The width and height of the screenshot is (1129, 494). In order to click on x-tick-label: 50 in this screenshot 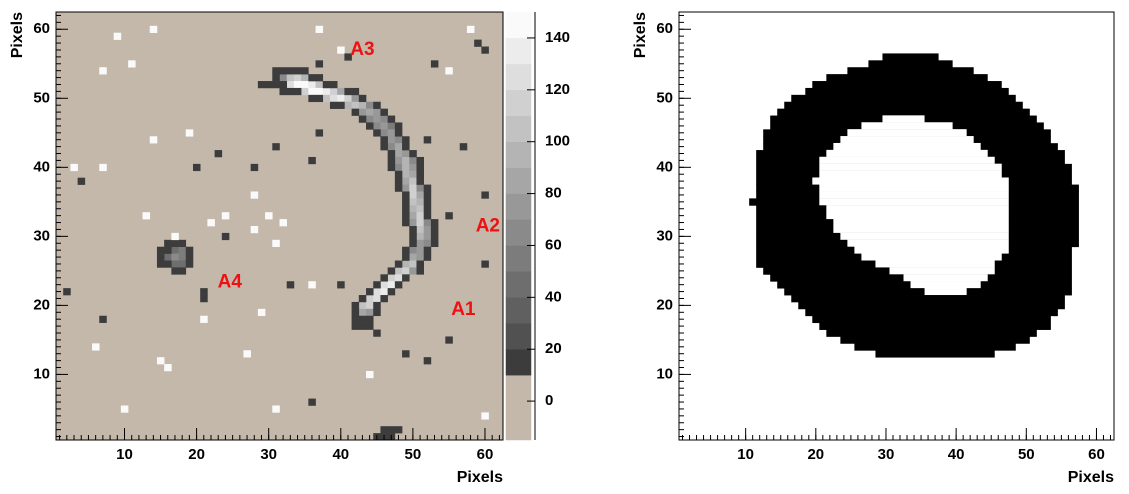, I will do `click(1026, 454)`.